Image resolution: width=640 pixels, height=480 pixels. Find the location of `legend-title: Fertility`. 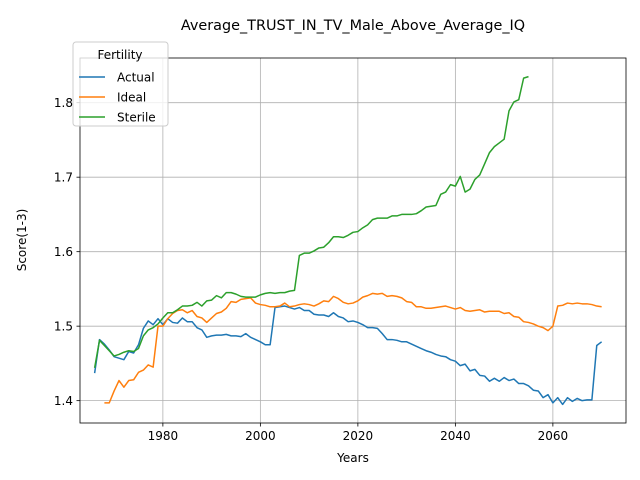

legend-title: Fertility is located at coordinates (119, 55).